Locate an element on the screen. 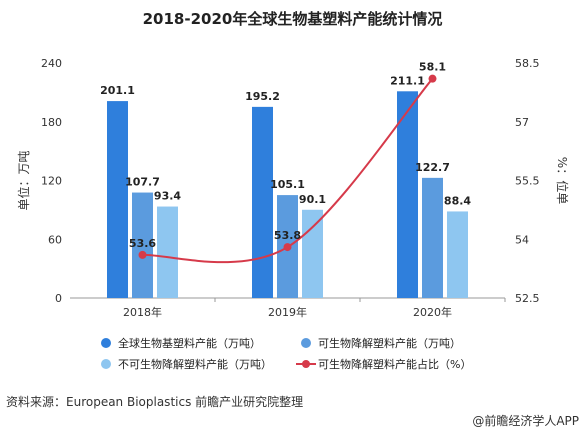  legend-label: 不可生物降解塑料产能（万吨） is located at coordinates (195, 364).